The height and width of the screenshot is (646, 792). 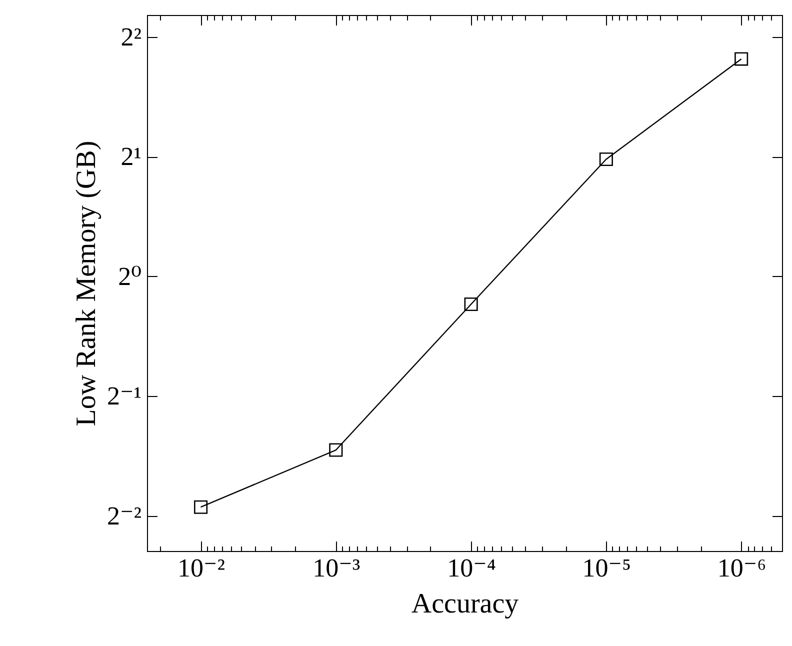 I want to click on x-axis-title: Accuracy, so click(x=465, y=604).